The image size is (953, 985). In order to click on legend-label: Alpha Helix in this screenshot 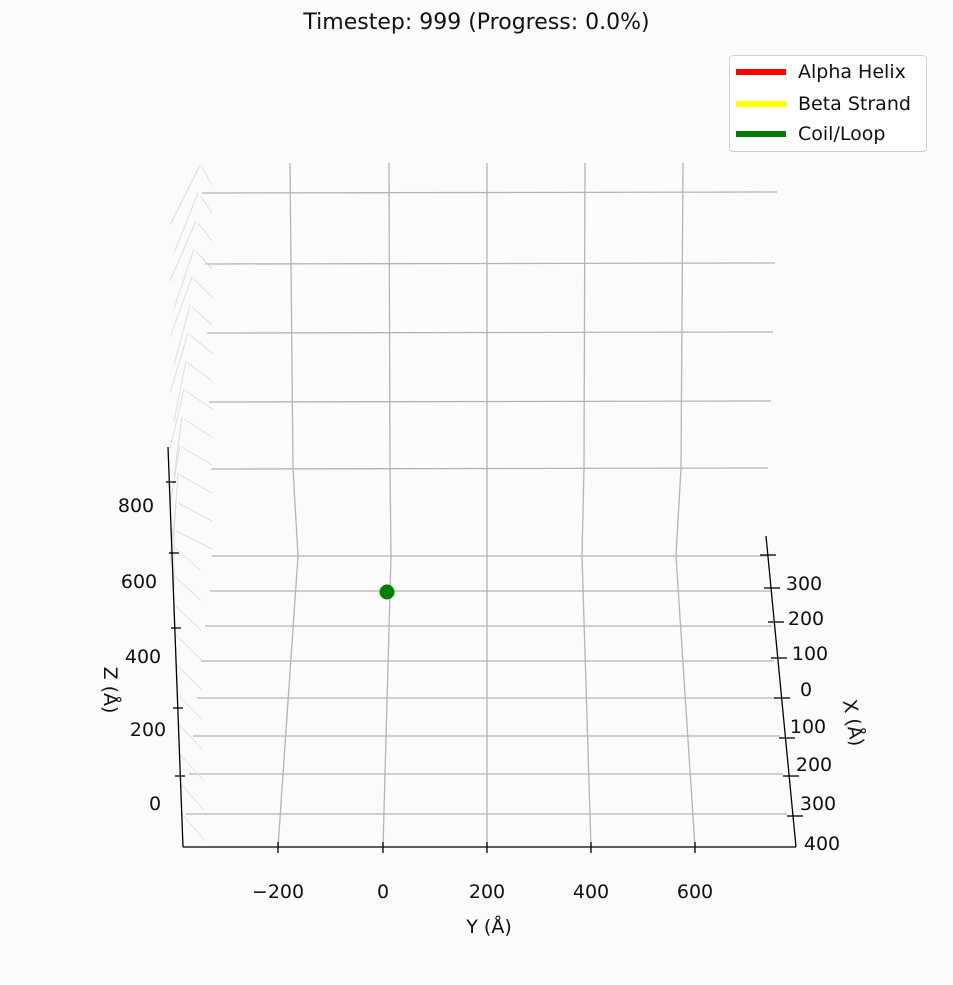, I will do `click(852, 72)`.